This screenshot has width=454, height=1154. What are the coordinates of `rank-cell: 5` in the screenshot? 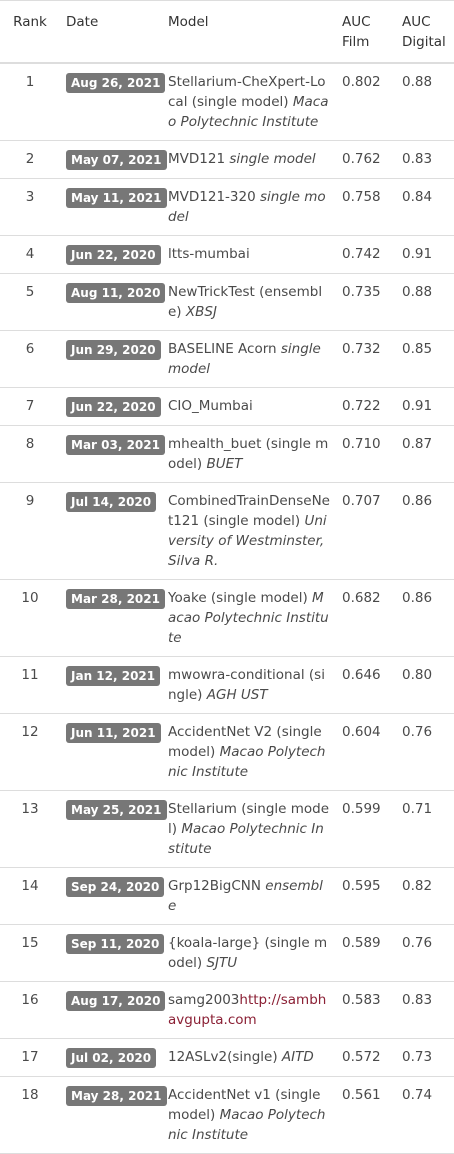 It's located at (30, 302).